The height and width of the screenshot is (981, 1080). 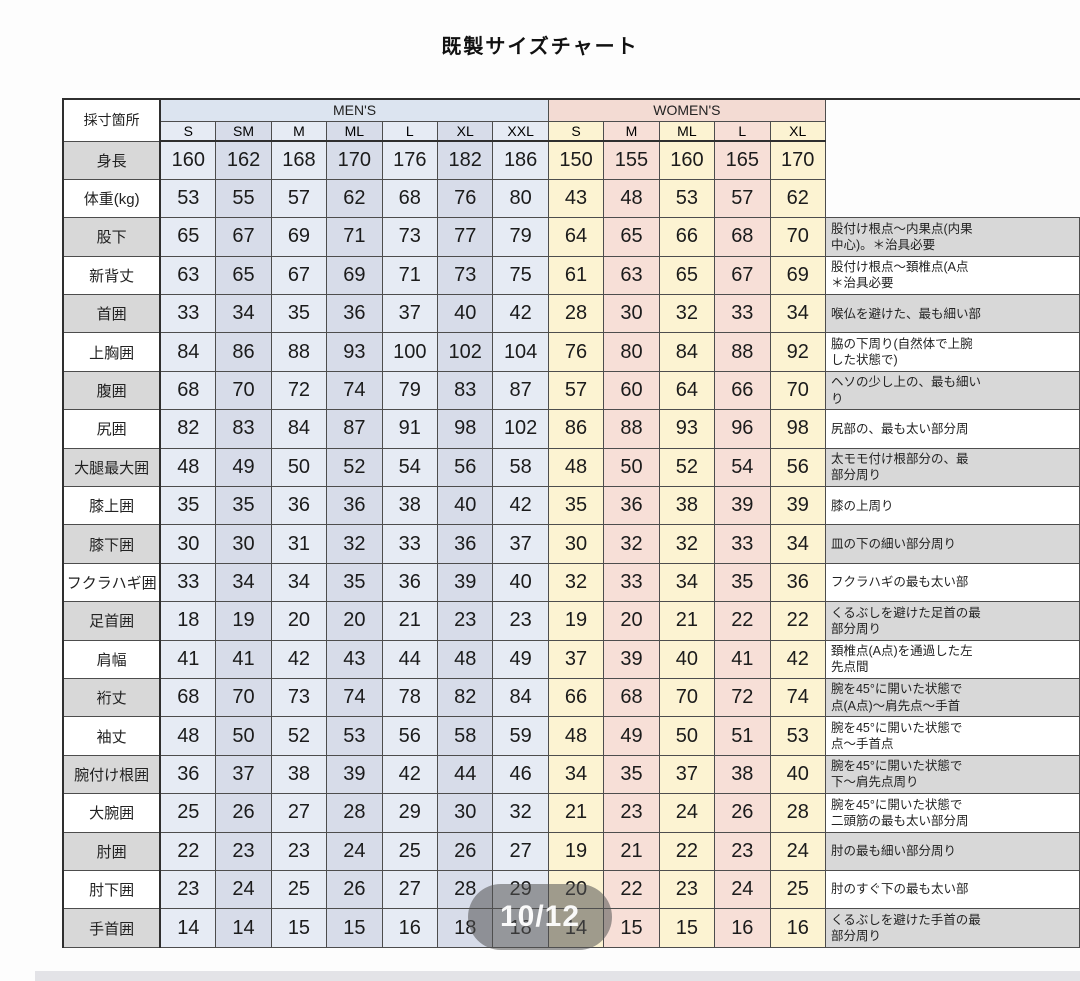 What do you see at coordinates (243, 621) in the screenshot?
I see `men-value-cell: 19` at bounding box center [243, 621].